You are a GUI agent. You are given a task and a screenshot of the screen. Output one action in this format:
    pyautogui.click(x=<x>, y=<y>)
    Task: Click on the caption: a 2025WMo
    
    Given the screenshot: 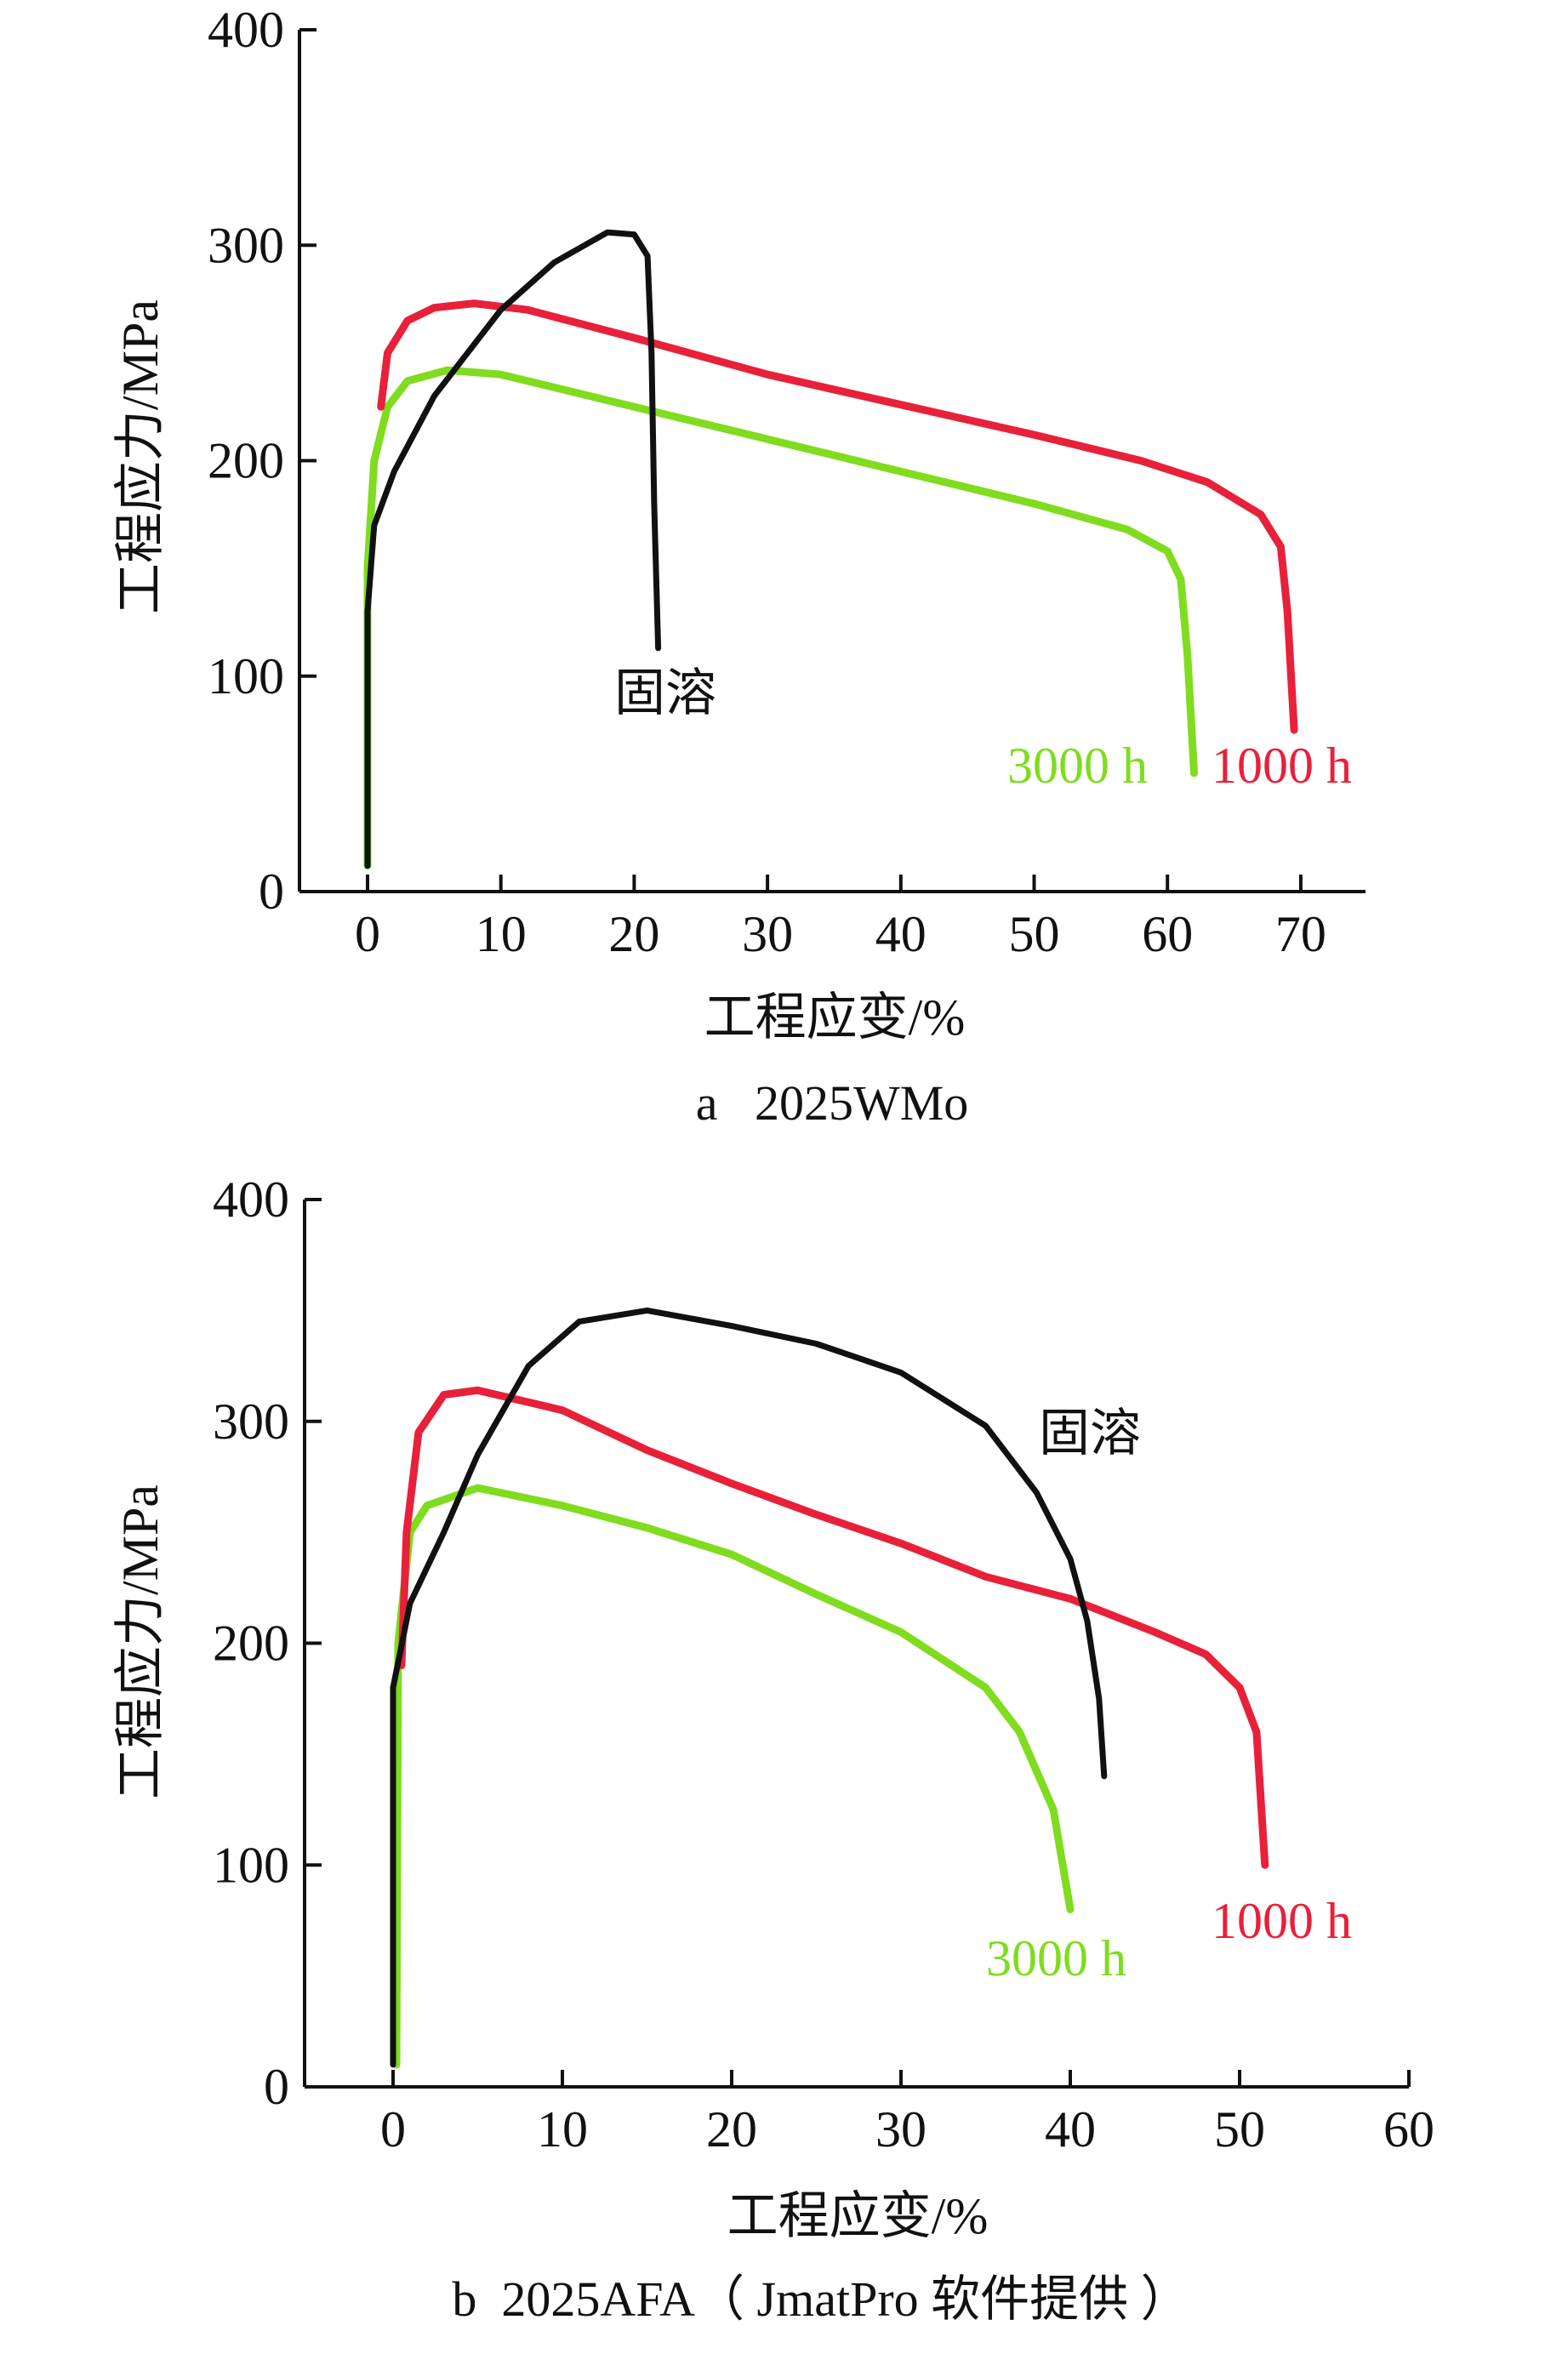 What is the action you would take?
    pyautogui.click(x=833, y=1103)
    